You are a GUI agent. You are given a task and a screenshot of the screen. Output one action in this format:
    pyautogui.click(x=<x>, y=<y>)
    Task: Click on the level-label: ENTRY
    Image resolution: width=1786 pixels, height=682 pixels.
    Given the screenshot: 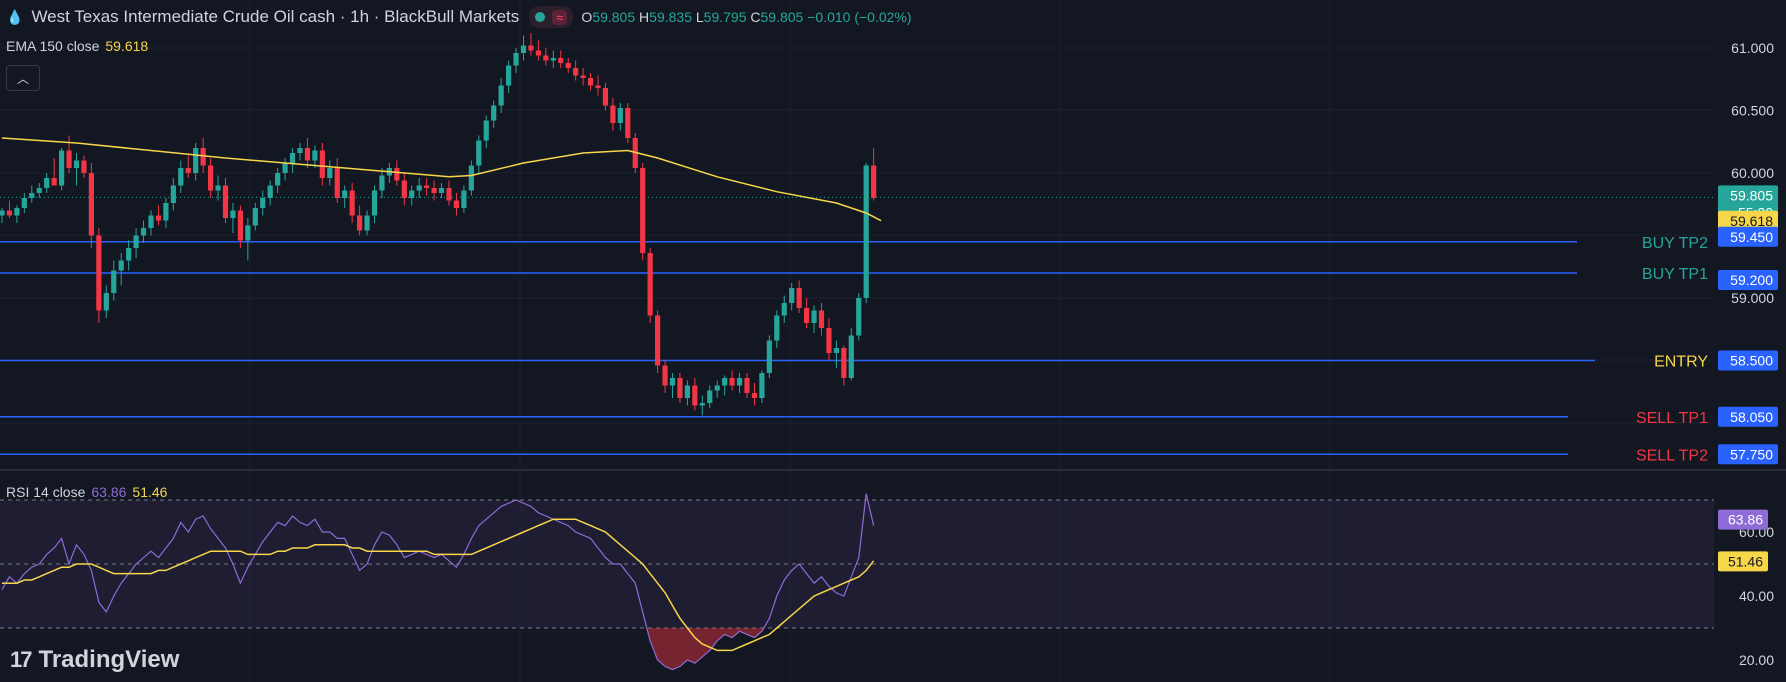 What is the action you would take?
    pyautogui.click(x=1681, y=362)
    